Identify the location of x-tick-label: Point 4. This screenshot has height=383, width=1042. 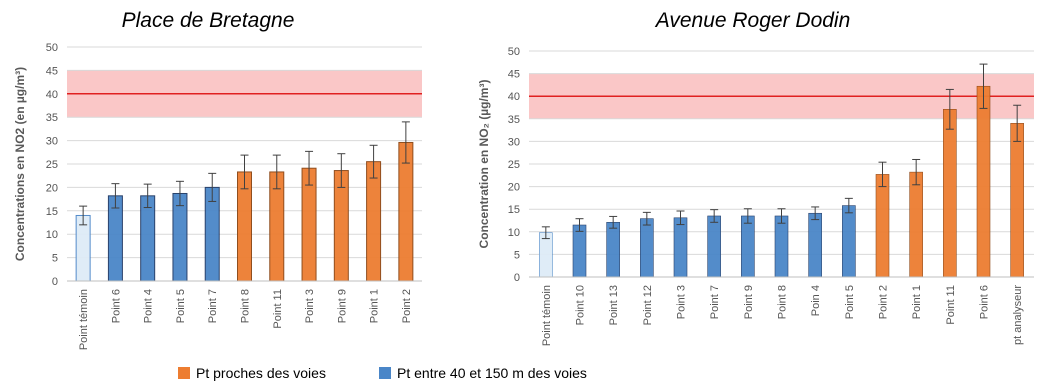
(149, 306).